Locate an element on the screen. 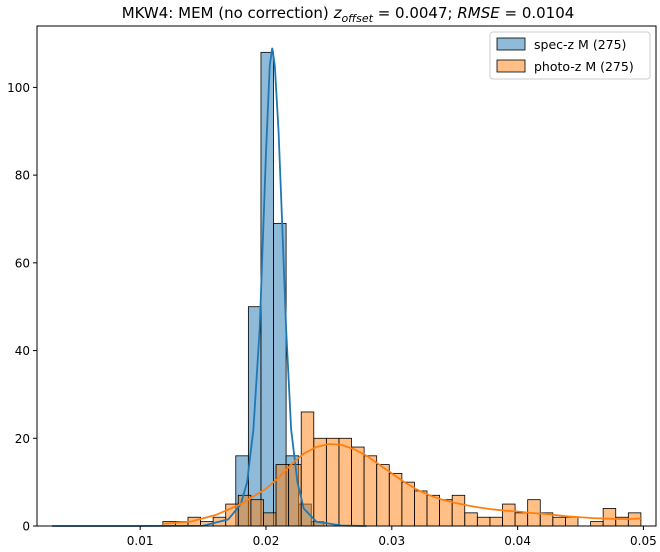  x-tick-label: 0.02 is located at coordinates (266, 541).